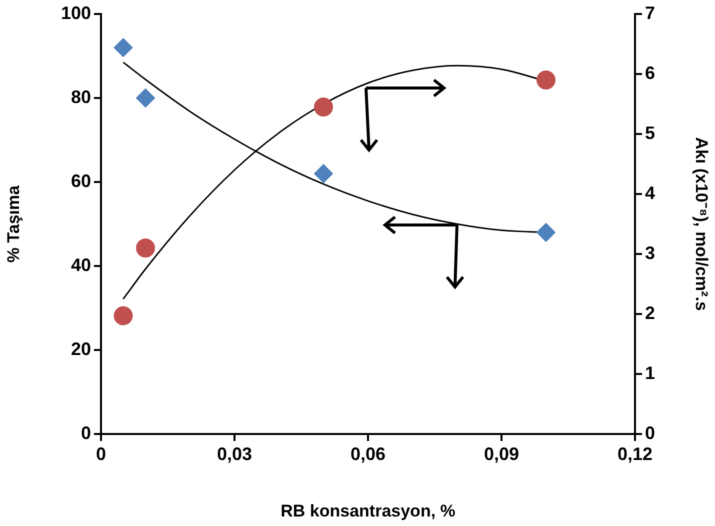 Image resolution: width=715 pixels, height=526 pixels. Describe the element at coordinates (80, 96) in the screenshot. I see `y-tick-label: 80` at that location.